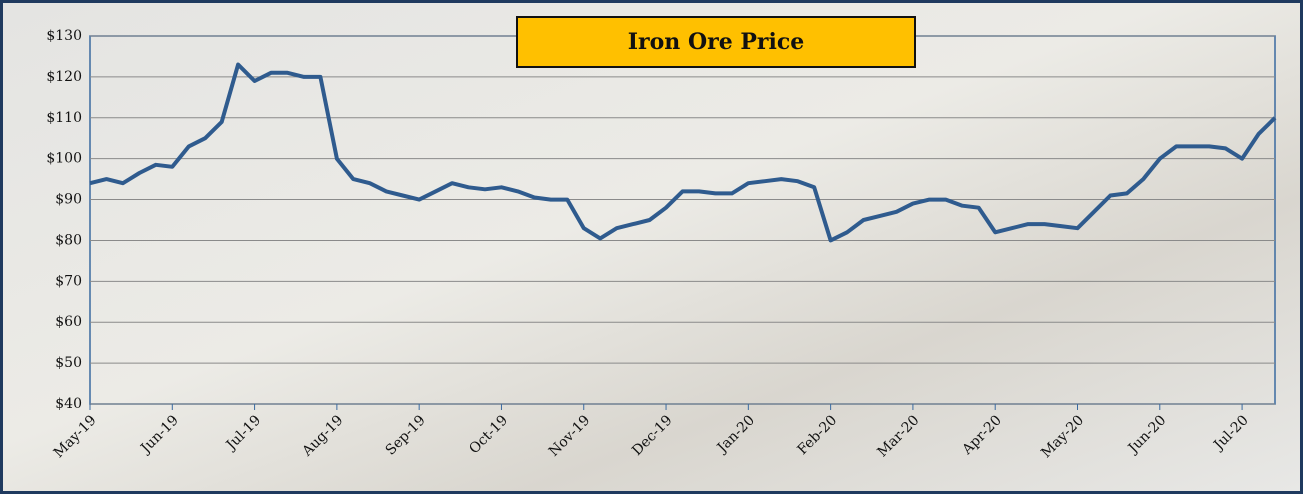 The image size is (1303, 494). I want to click on title-box, so click(716, 42).